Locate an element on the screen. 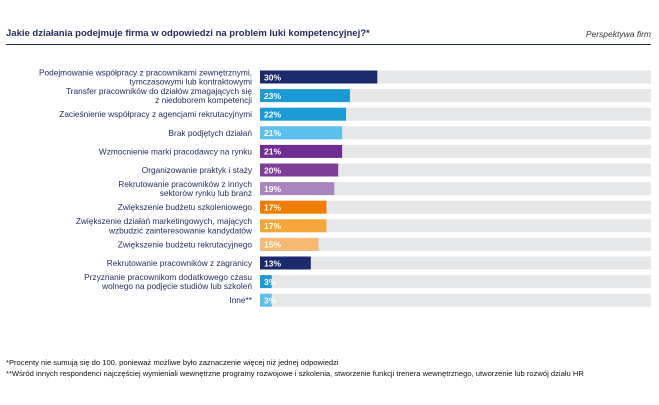 Image resolution: width=659 pixels, height=405 pixels. category-label: Brak podjętych działań is located at coordinates (211, 133).